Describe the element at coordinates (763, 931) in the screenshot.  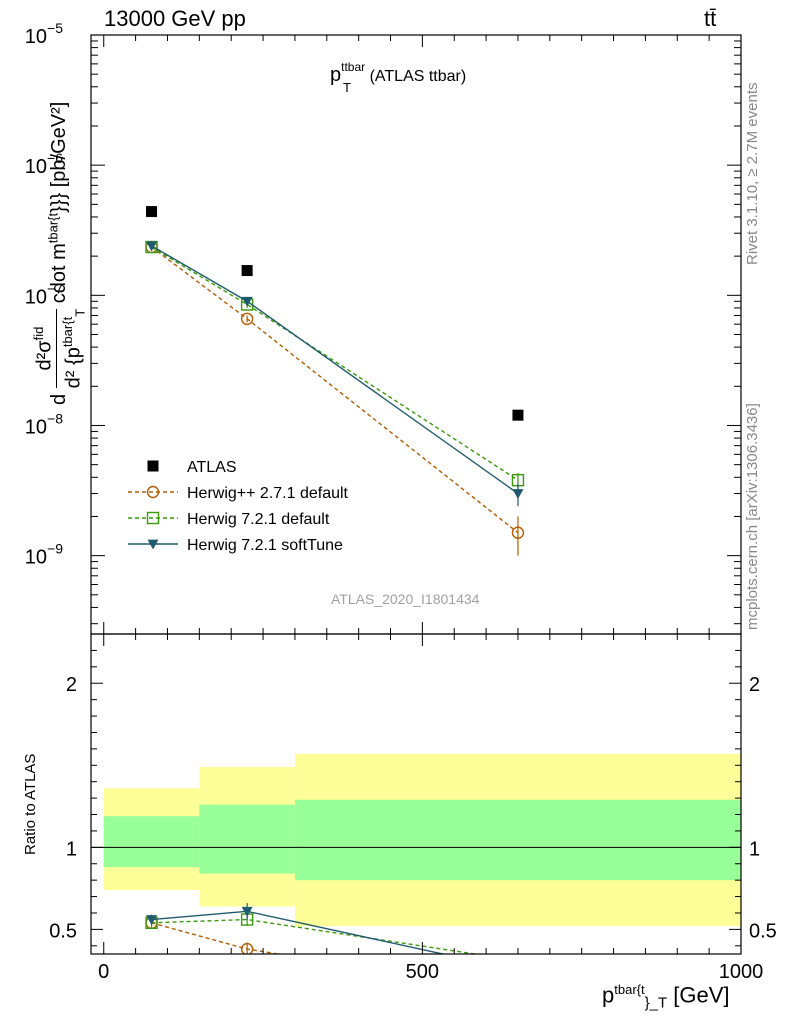
I see `ratio-y-tick-label-right: 0.5` at that location.